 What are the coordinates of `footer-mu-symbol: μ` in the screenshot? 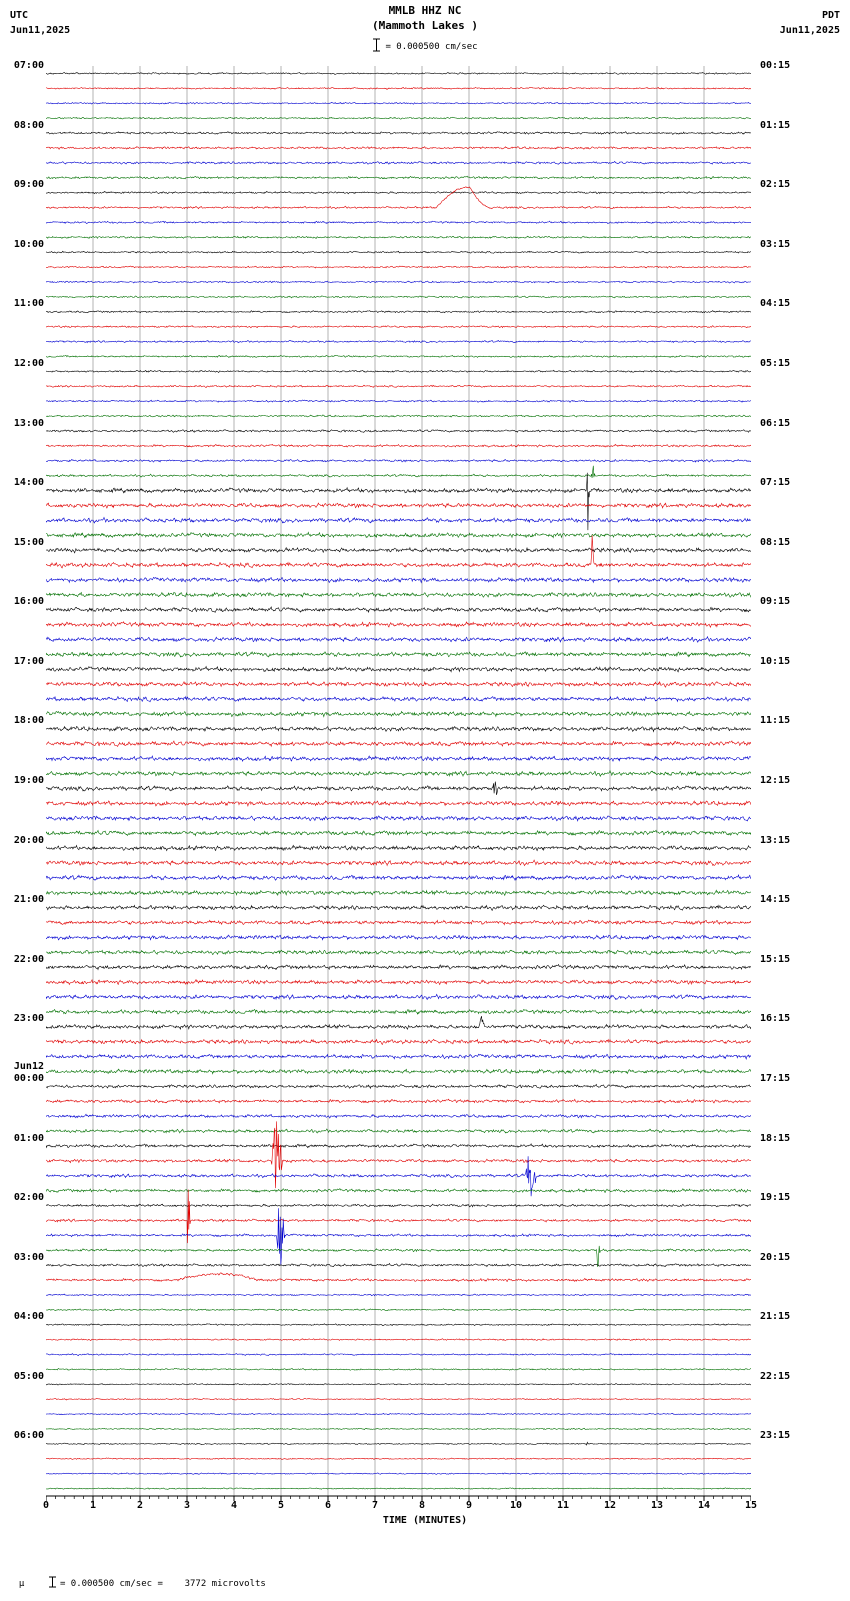 It's located at (21, 1584).